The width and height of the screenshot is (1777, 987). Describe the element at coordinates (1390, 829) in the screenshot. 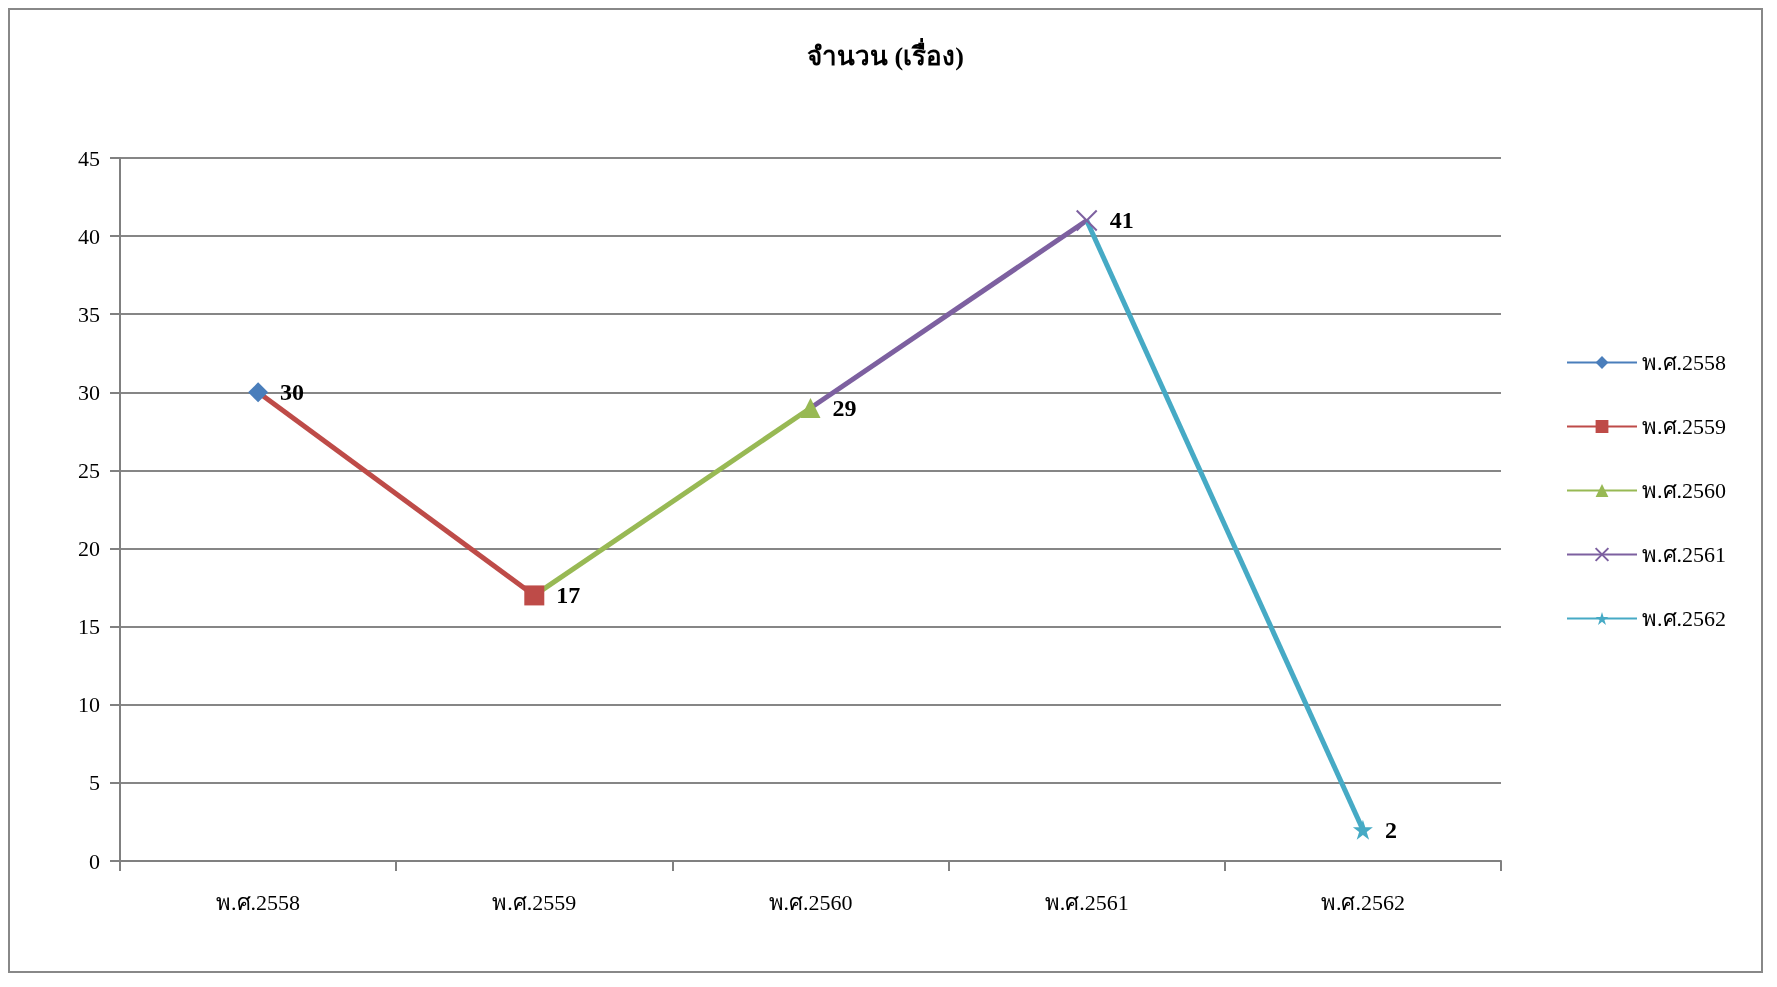

I see `data-label: 2` at that location.